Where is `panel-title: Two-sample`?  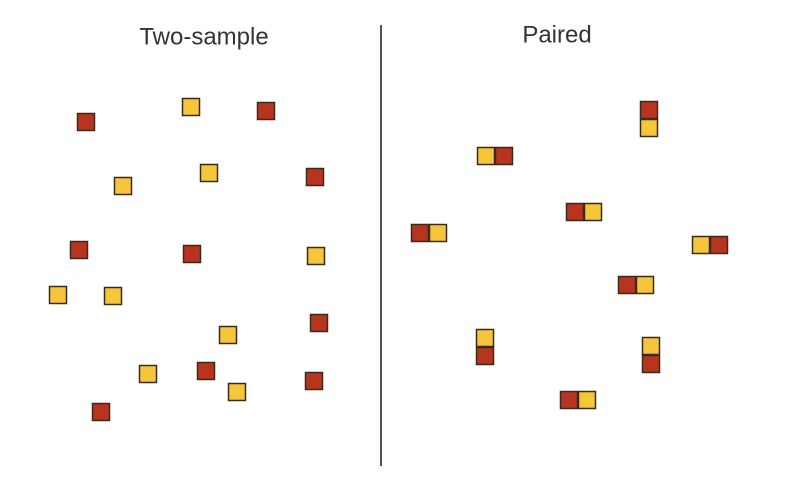
panel-title: Two-sample is located at coordinates (203, 36).